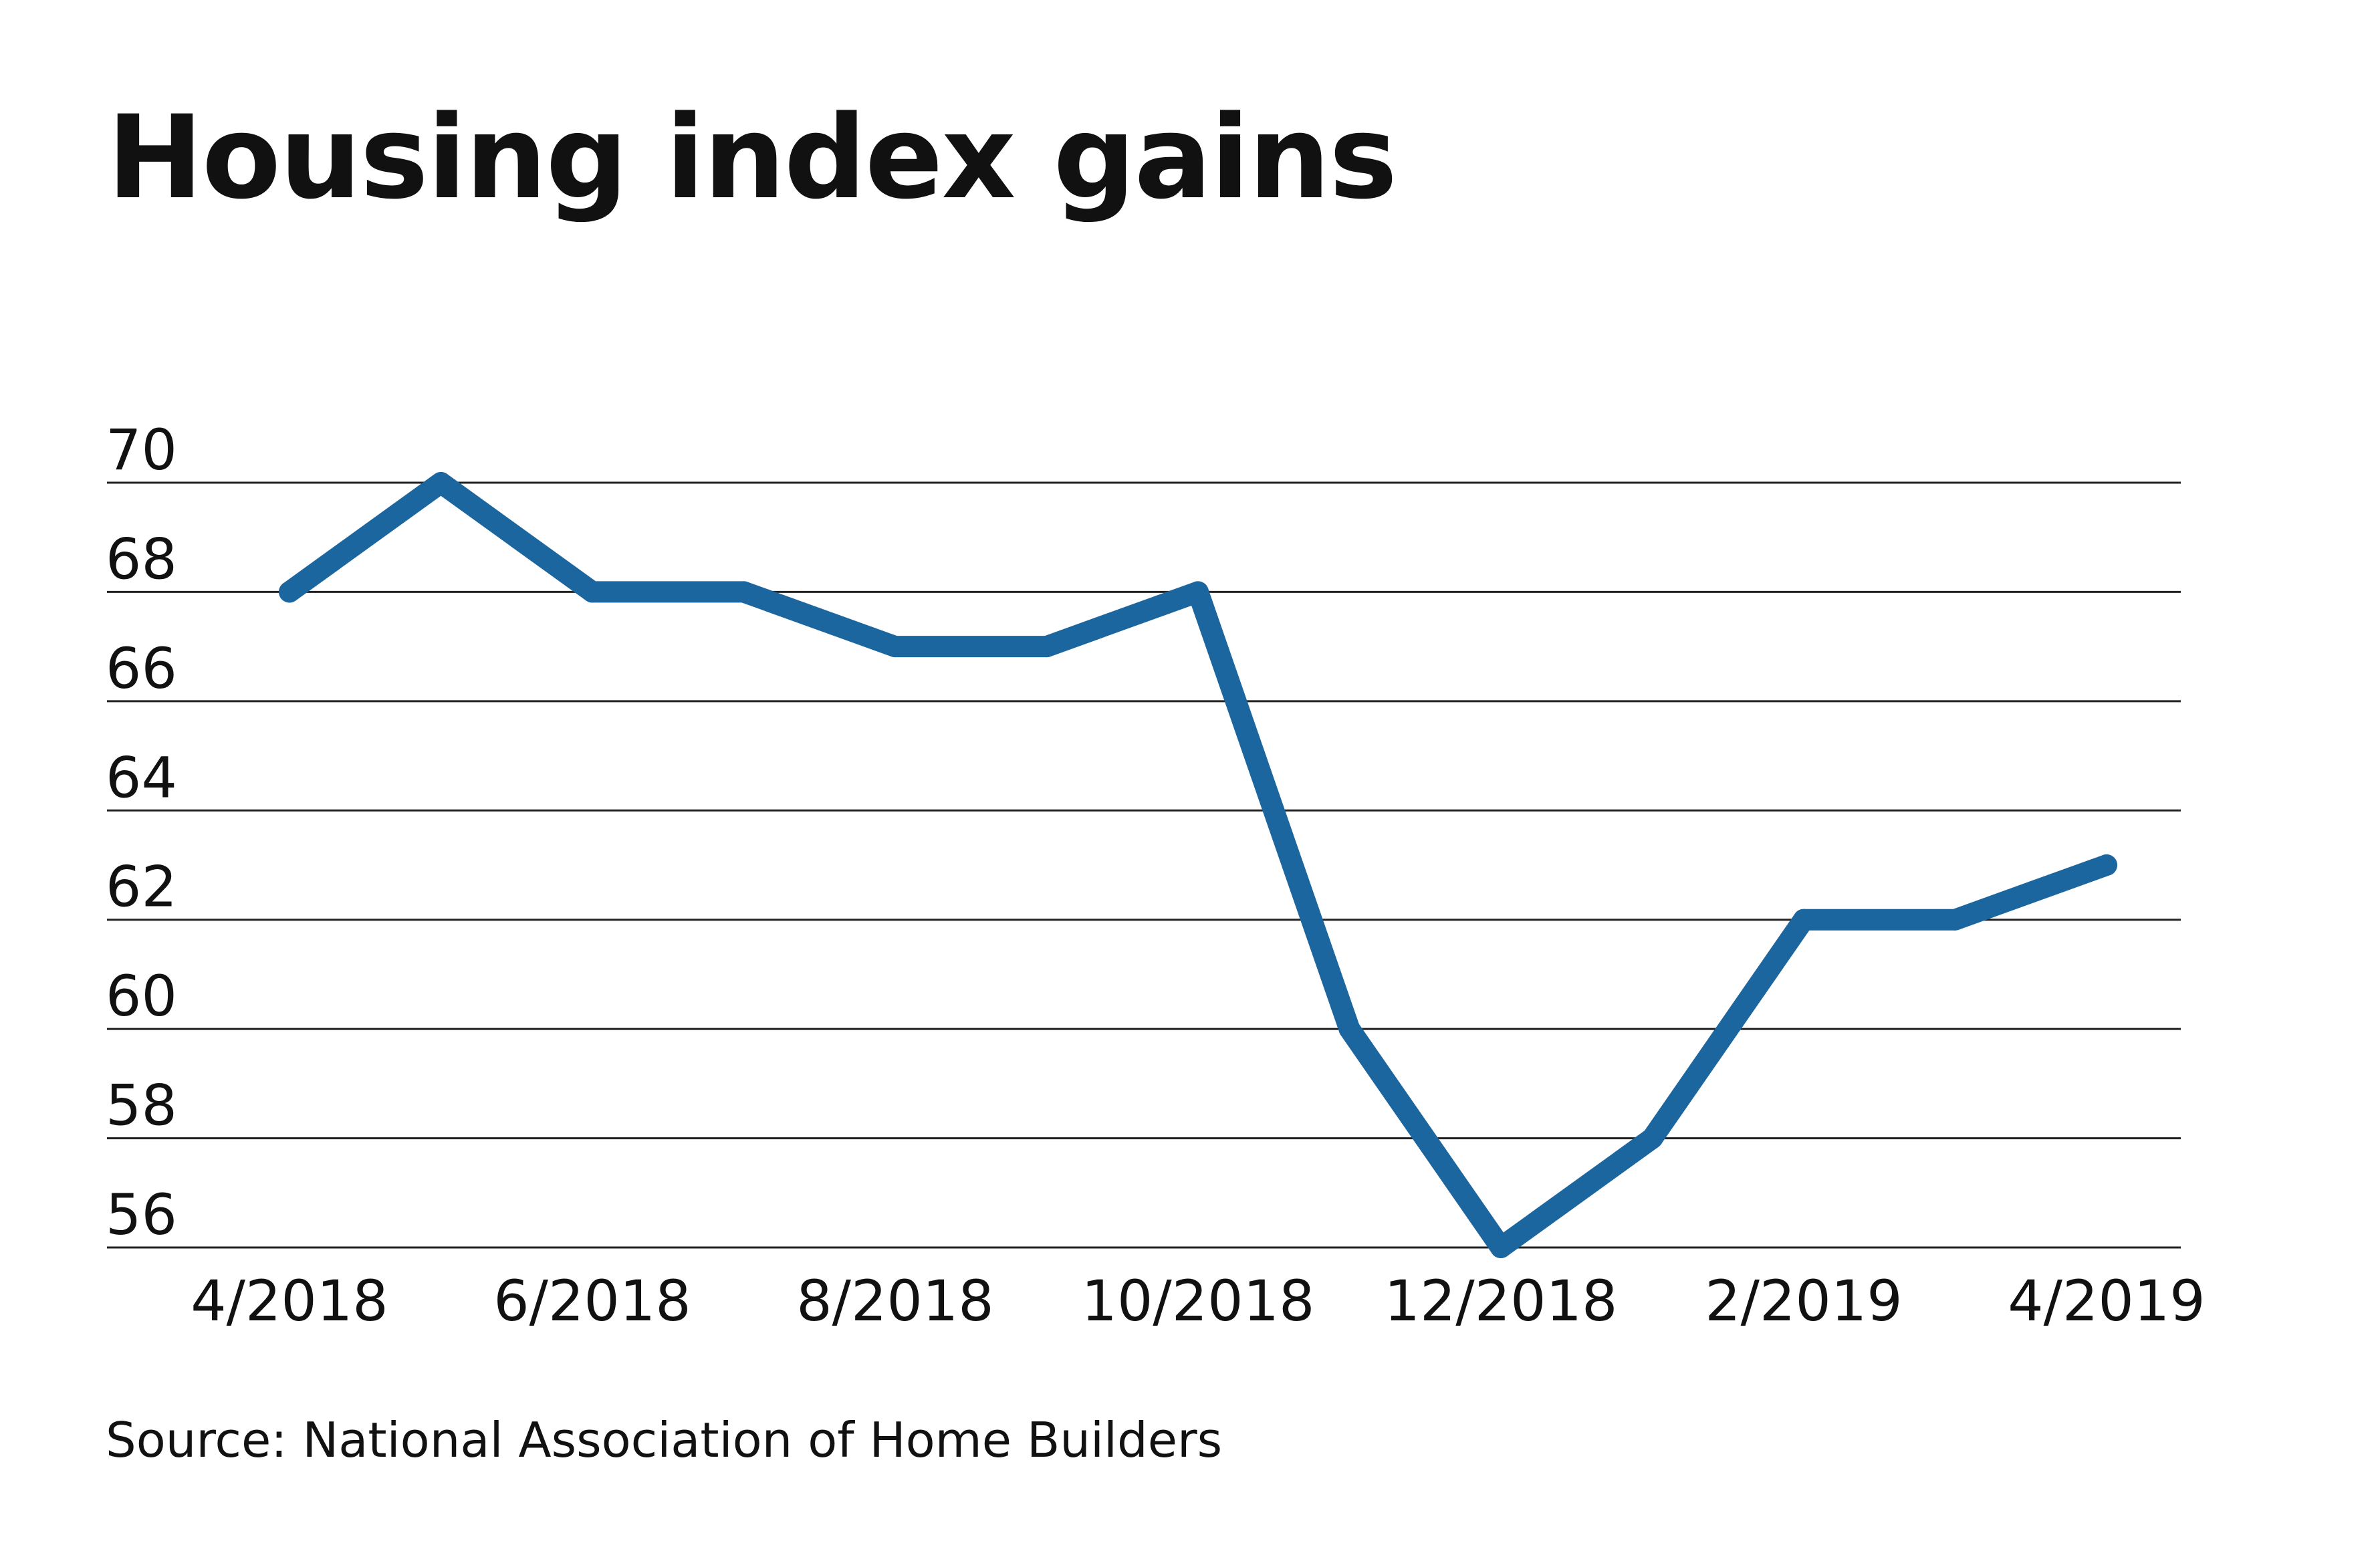 This screenshot has height=1551, width=2380. I want to click on y-tick-label: 64, so click(141, 778).